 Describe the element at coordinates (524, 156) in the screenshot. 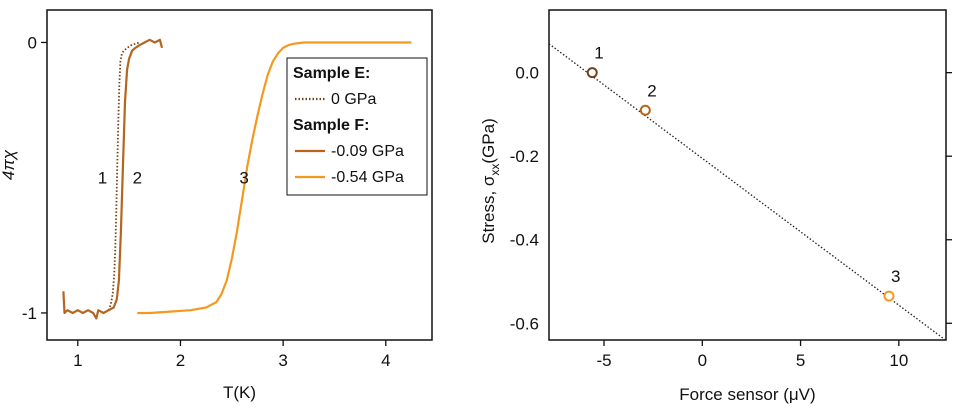

I see `right-y-tick-label: -0.2` at that location.